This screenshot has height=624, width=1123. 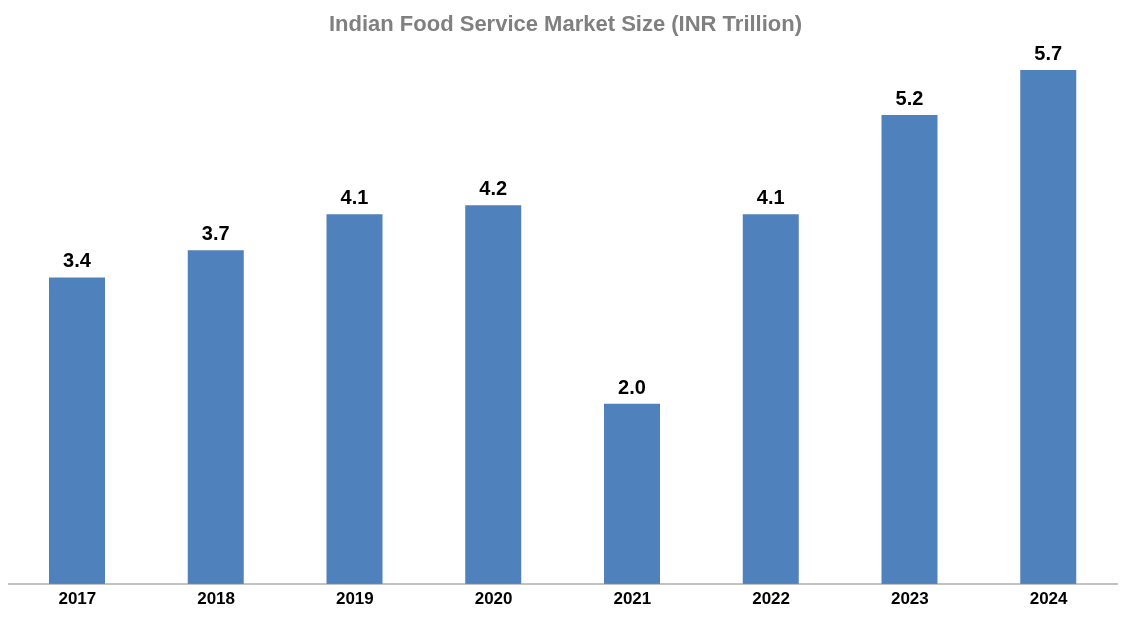 What do you see at coordinates (909, 98) in the screenshot?
I see `data-label: 5.2` at bounding box center [909, 98].